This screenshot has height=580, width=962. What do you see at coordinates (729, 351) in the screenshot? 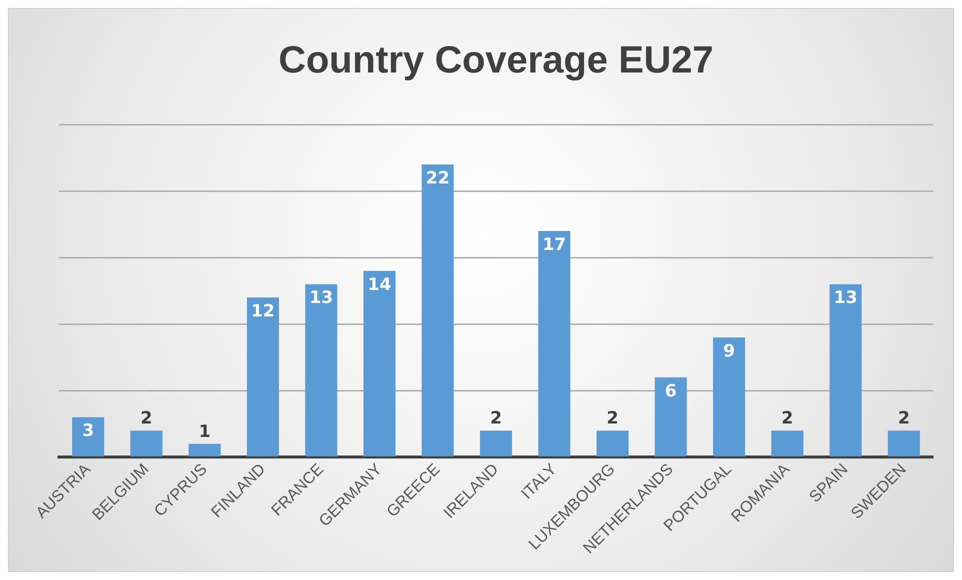
I see `data-label: 9` at bounding box center [729, 351].